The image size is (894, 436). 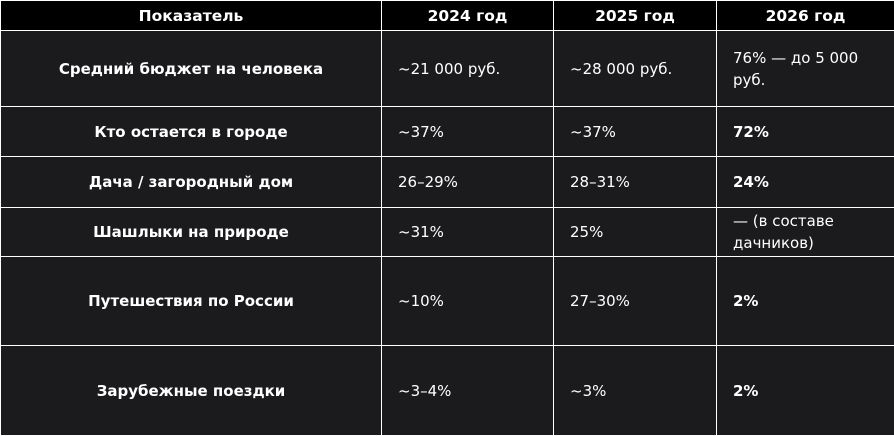 I want to click on row-label: Дача / загородный дом, so click(x=191, y=182).